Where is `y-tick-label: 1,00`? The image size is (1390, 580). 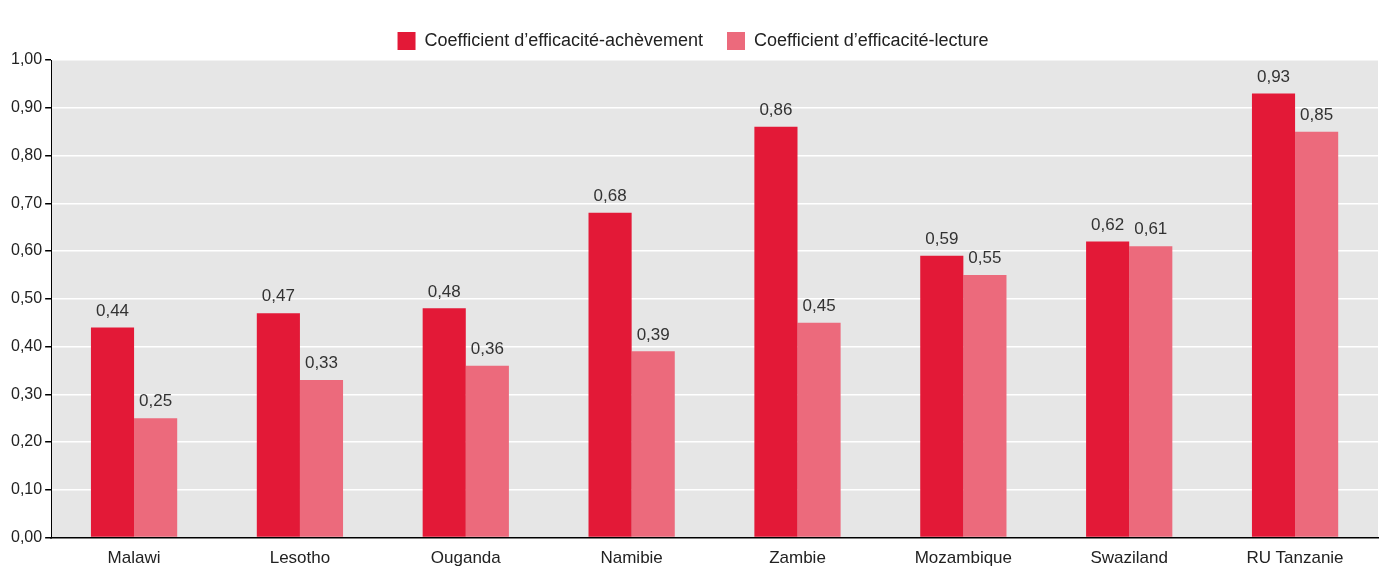
y-tick-label: 1,00 is located at coordinates (27, 59).